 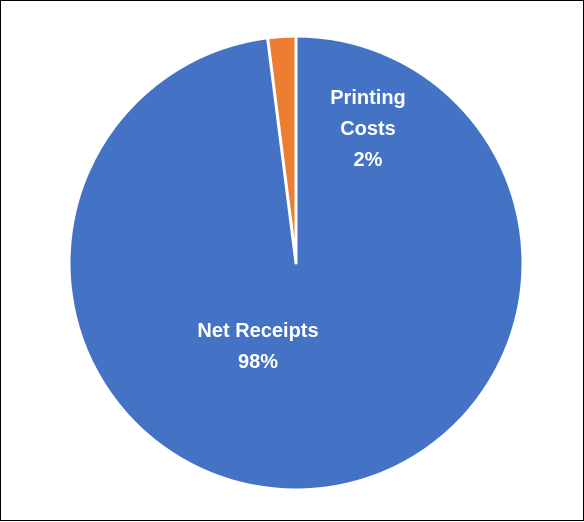 What do you see at coordinates (368, 160) in the screenshot?
I see `label-printing-costs-percent: 2%` at bounding box center [368, 160].